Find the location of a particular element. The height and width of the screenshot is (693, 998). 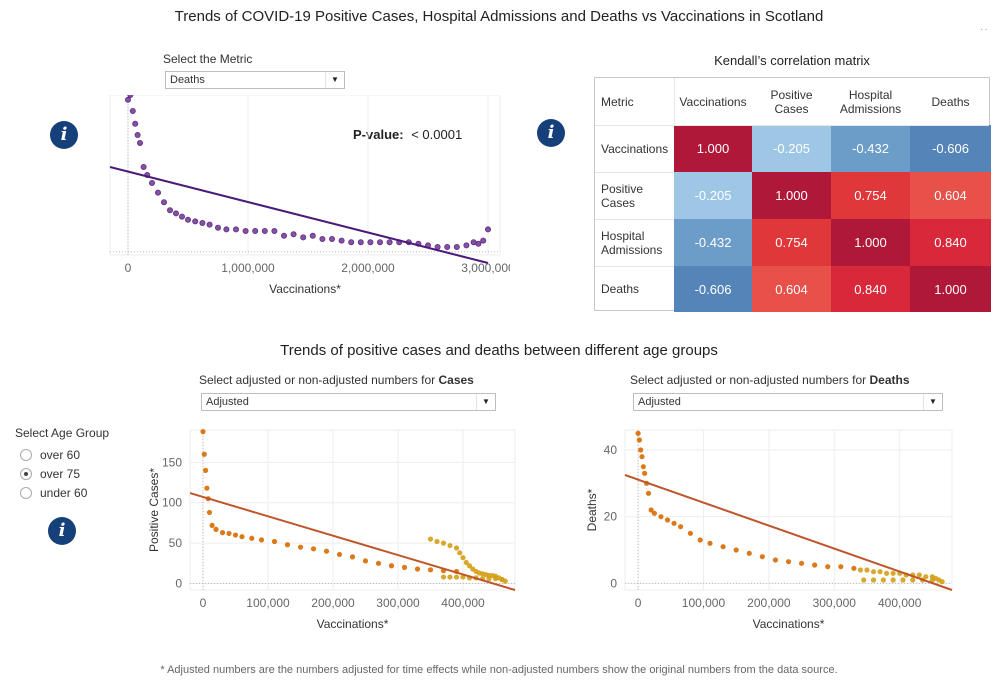

y-axis-label: Deaths* is located at coordinates (592, 509).